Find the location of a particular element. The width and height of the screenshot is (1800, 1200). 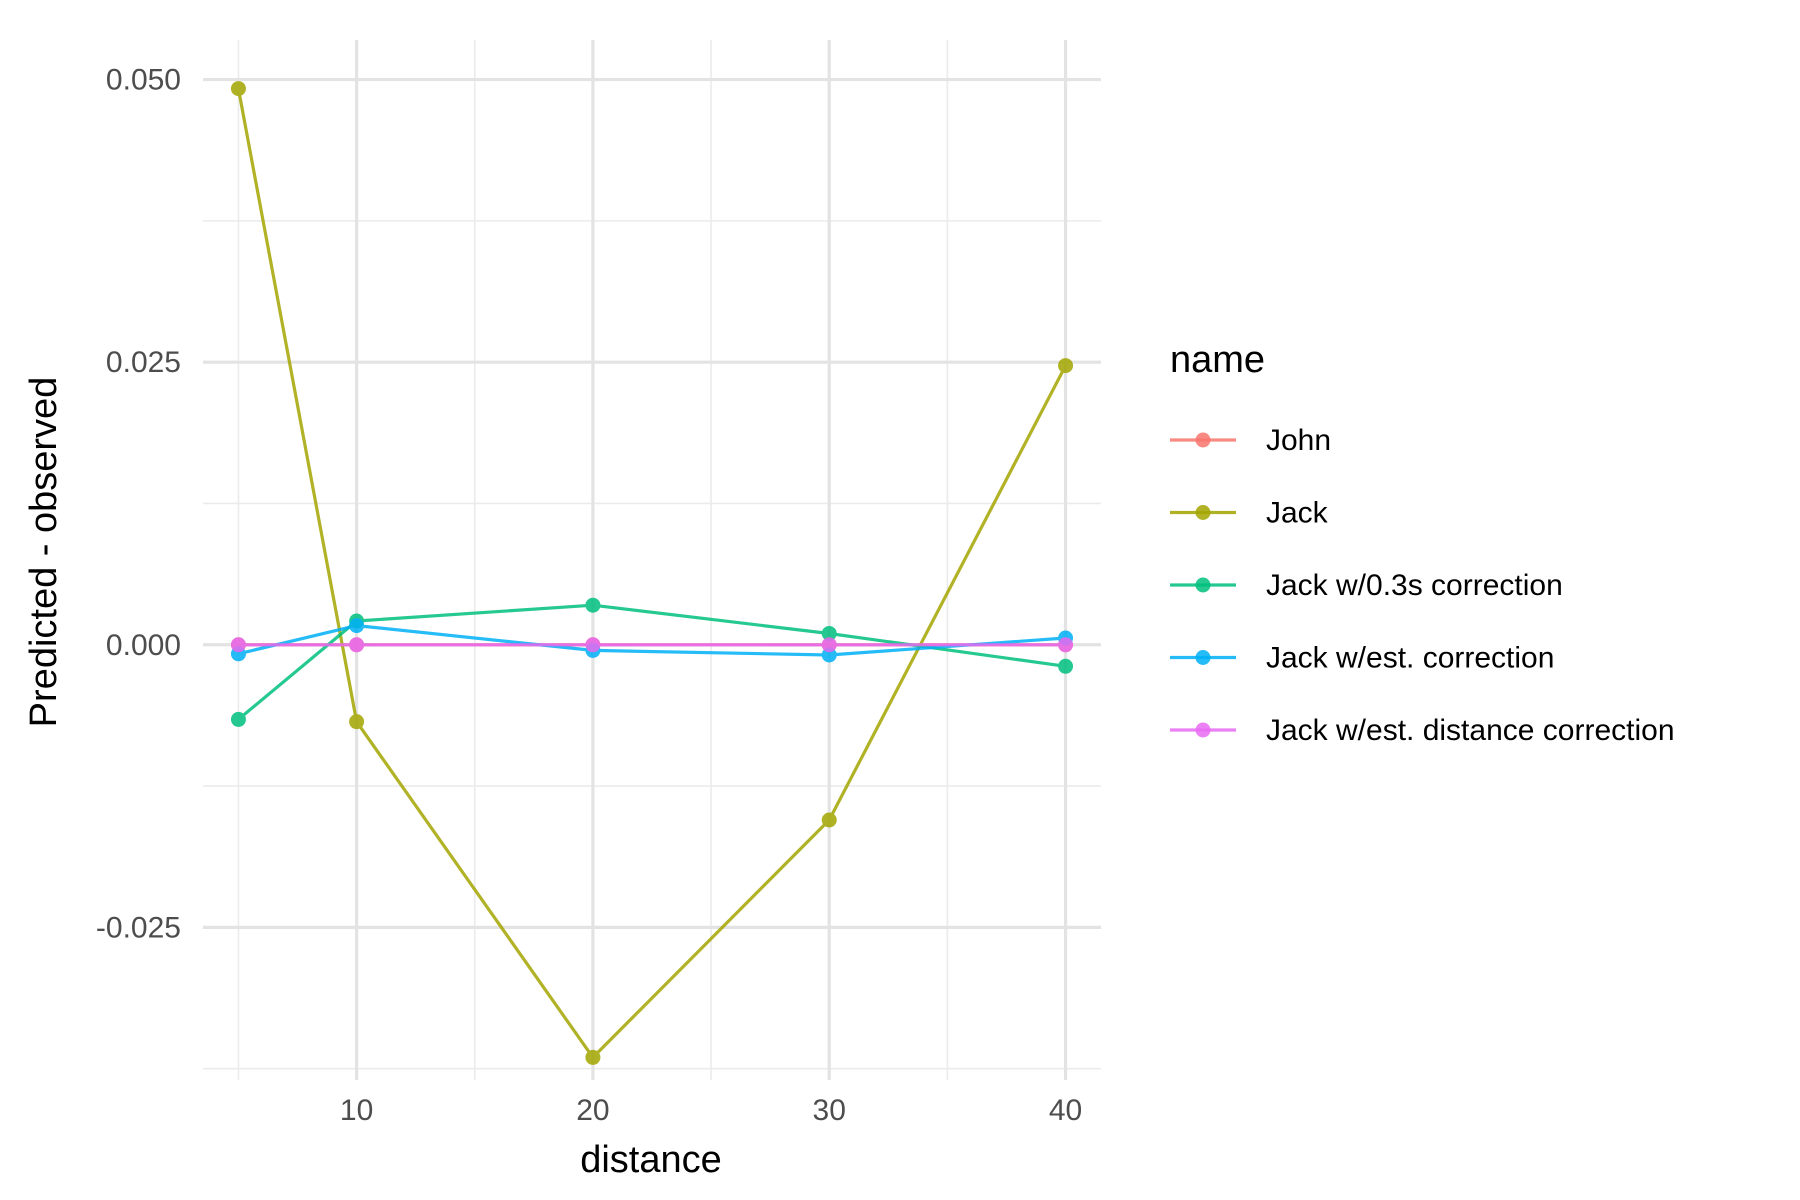

y-axis-tick-labels: -0.025 0.000 0.025 0.050 is located at coordinates (138, 504).